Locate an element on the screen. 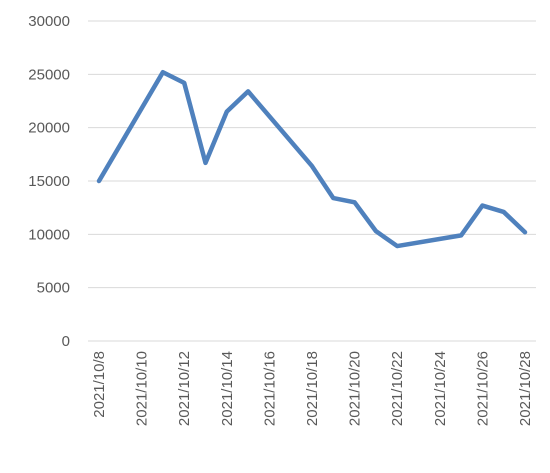 Image resolution: width=550 pixels, height=473 pixels. x-tick-label: 2021/10/18 is located at coordinates (312, 388).